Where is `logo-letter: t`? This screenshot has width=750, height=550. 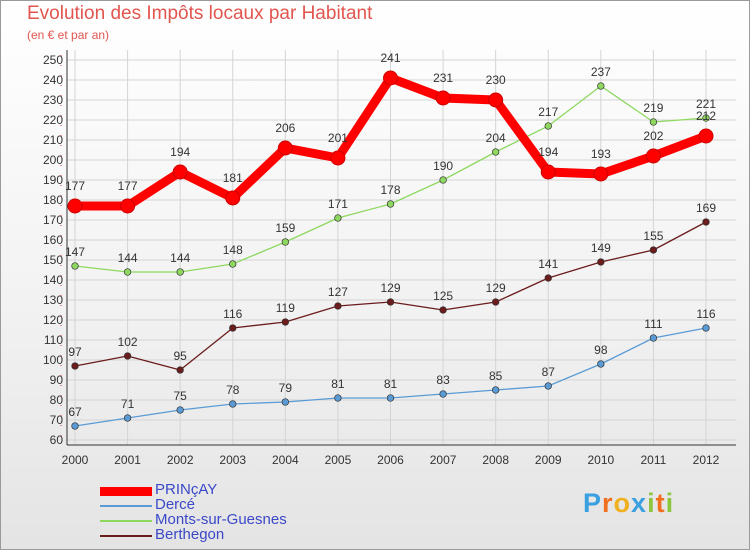 logo-letter: t is located at coordinates (660, 503).